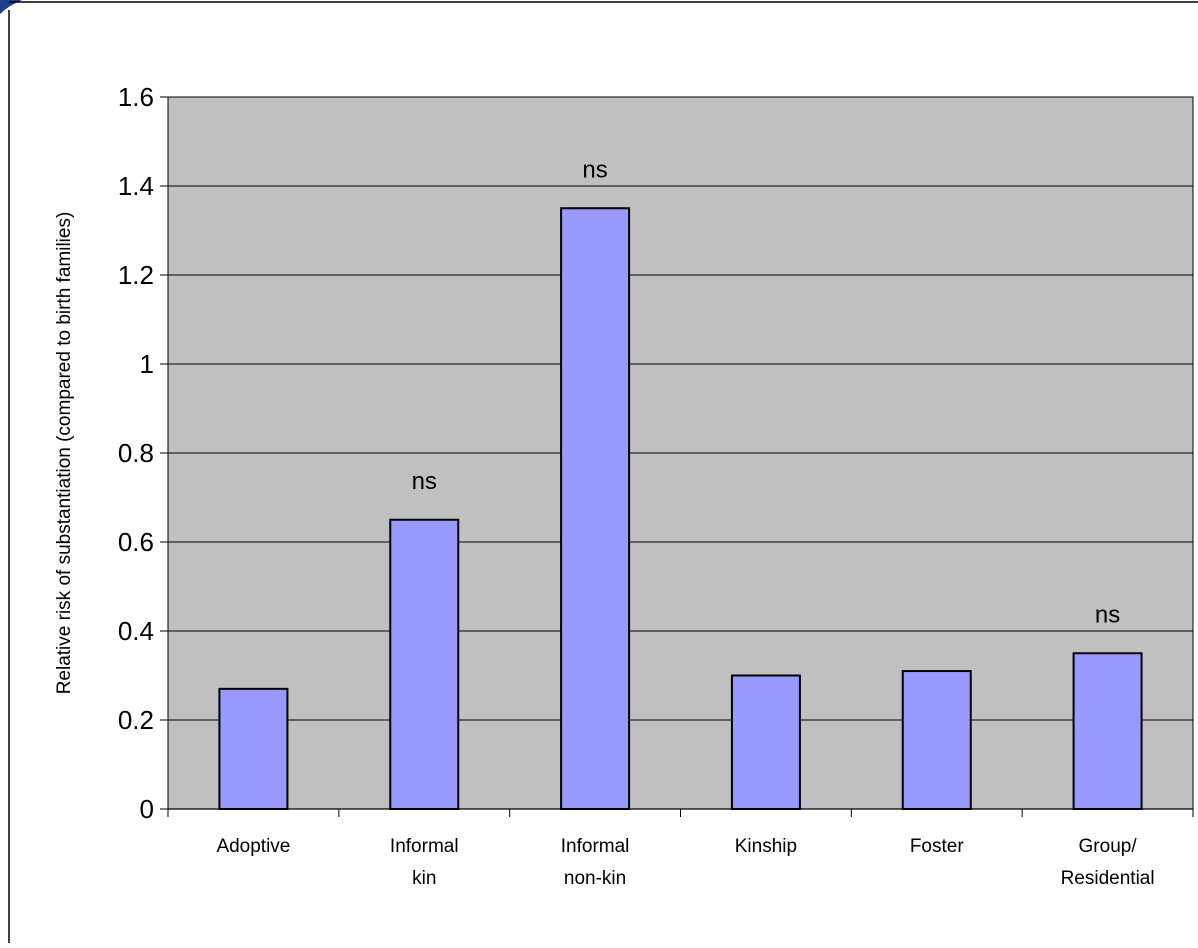 Image resolution: width=1198 pixels, height=948 pixels. I want to click on x-category-label: kin, so click(424, 878).